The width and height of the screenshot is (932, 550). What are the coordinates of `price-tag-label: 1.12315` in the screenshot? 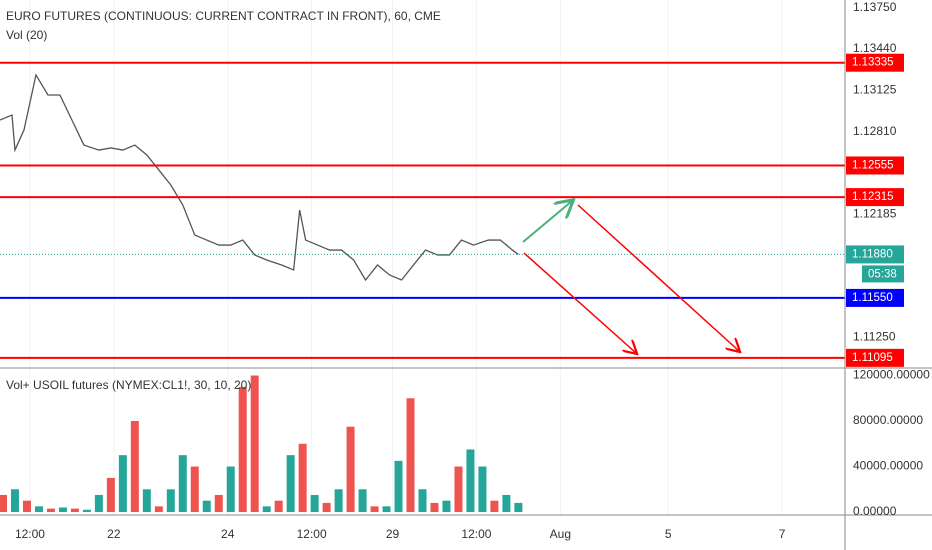 It's located at (873, 197).